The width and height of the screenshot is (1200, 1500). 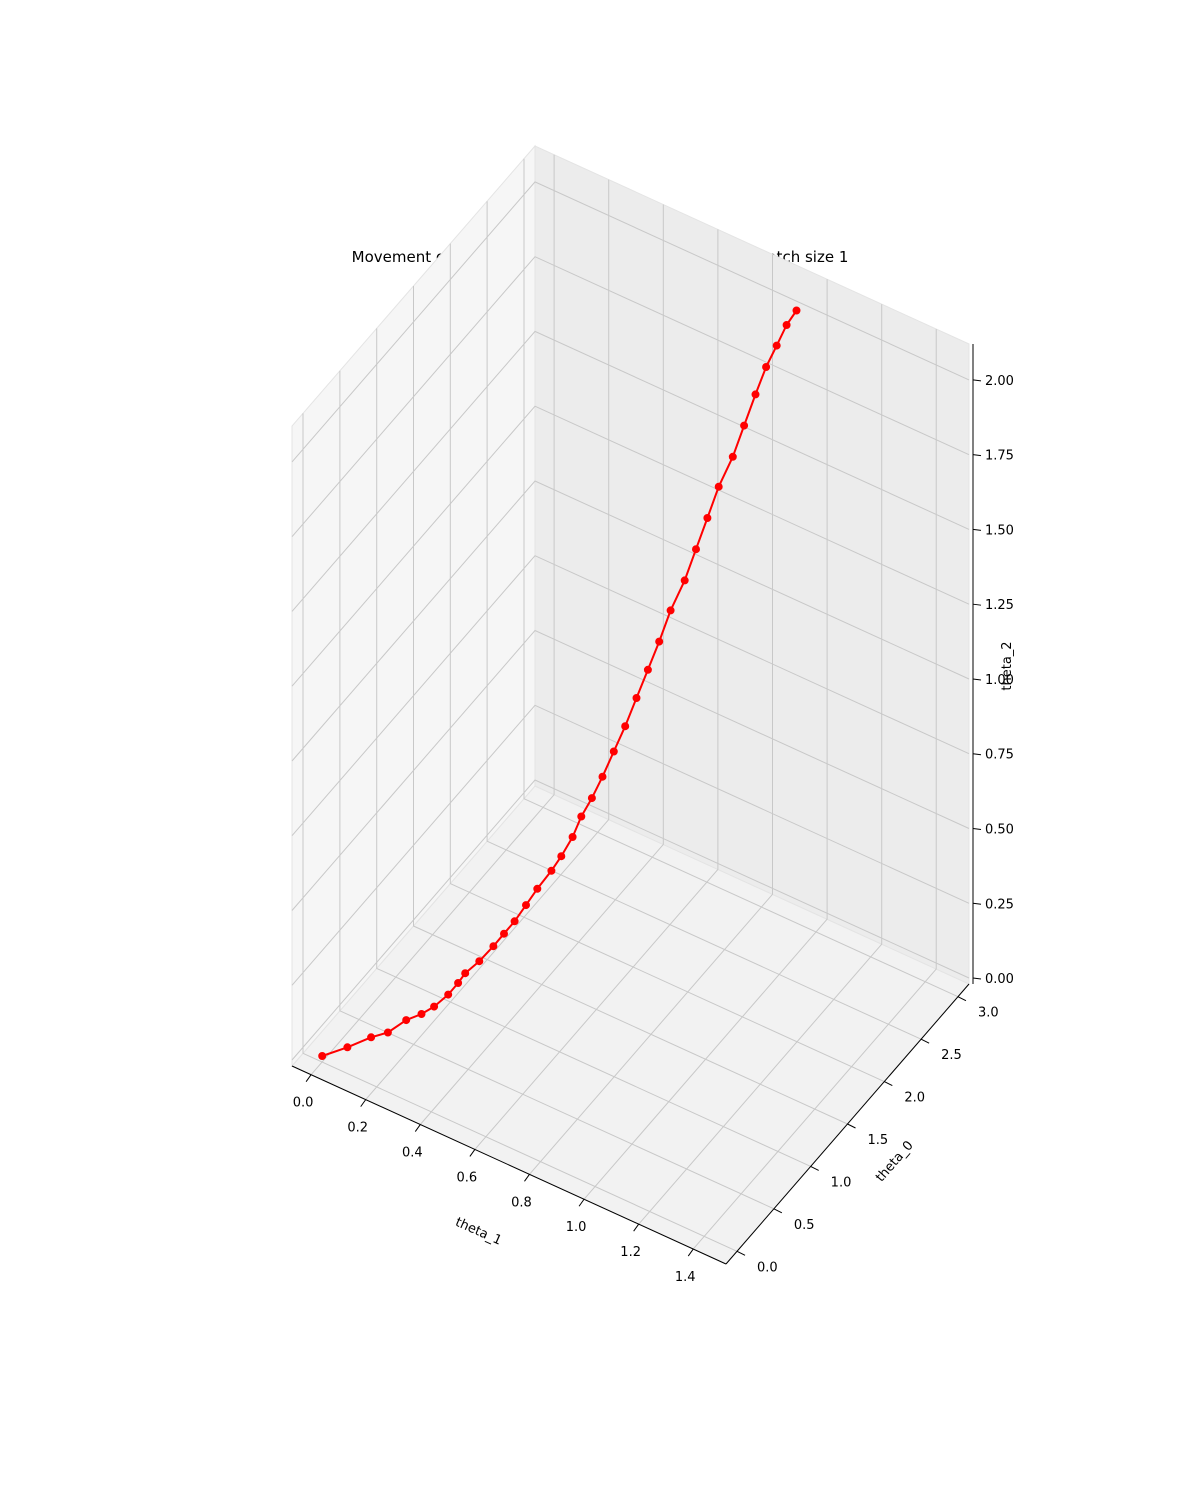 I want to click on tick-label-theta-2: 0.50, so click(x=999, y=829).